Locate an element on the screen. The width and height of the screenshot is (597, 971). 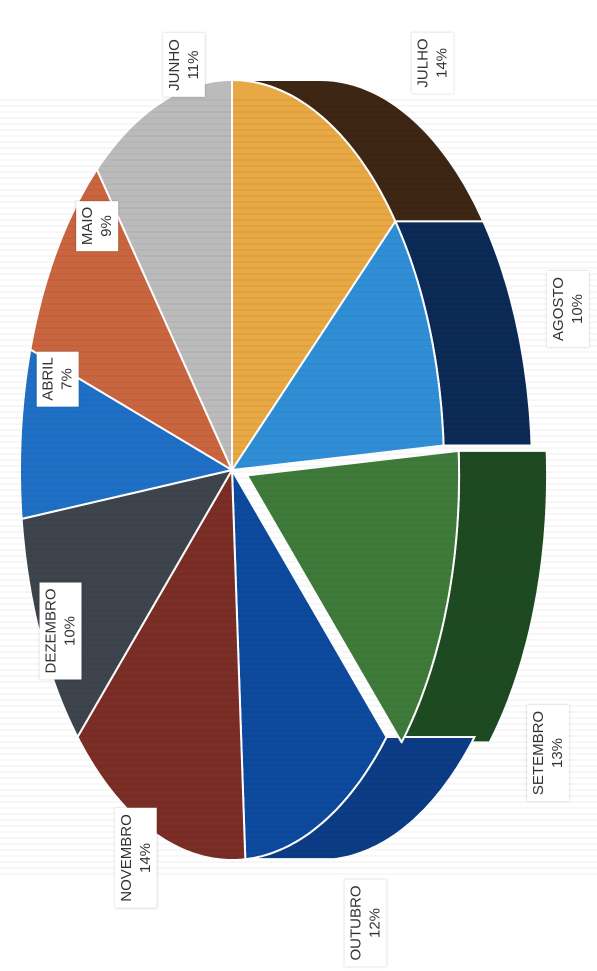
label-setembro-pct: 13% is located at coordinates (558, 753).